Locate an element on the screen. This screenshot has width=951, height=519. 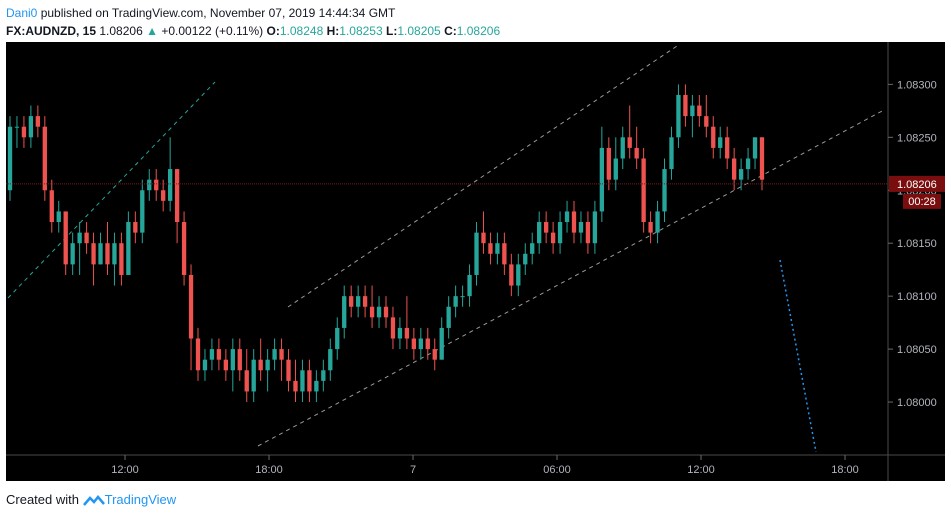
time-axis is located at coordinates (447, 468).